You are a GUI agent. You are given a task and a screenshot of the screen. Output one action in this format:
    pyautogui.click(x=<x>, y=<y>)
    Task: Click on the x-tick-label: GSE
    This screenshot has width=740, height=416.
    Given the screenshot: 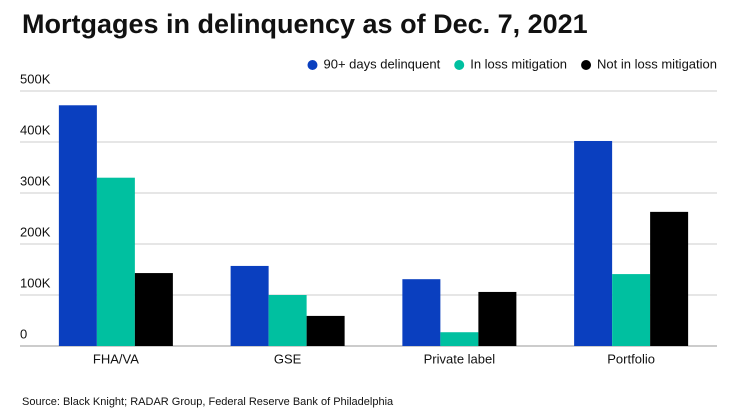 What is the action you would take?
    pyautogui.click(x=288, y=358)
    